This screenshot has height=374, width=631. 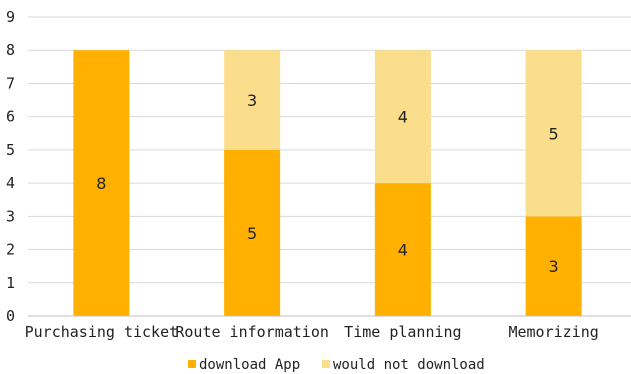 What do you see at coordinates (10, 83) in the screenshot?
I see `y-tick-label: 7` at bounding box center [10, 83].